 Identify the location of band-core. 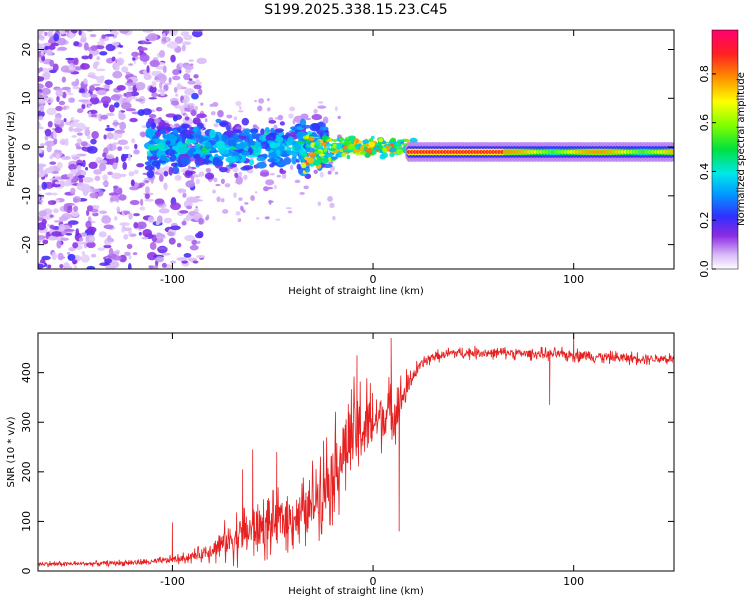
(672, 151).